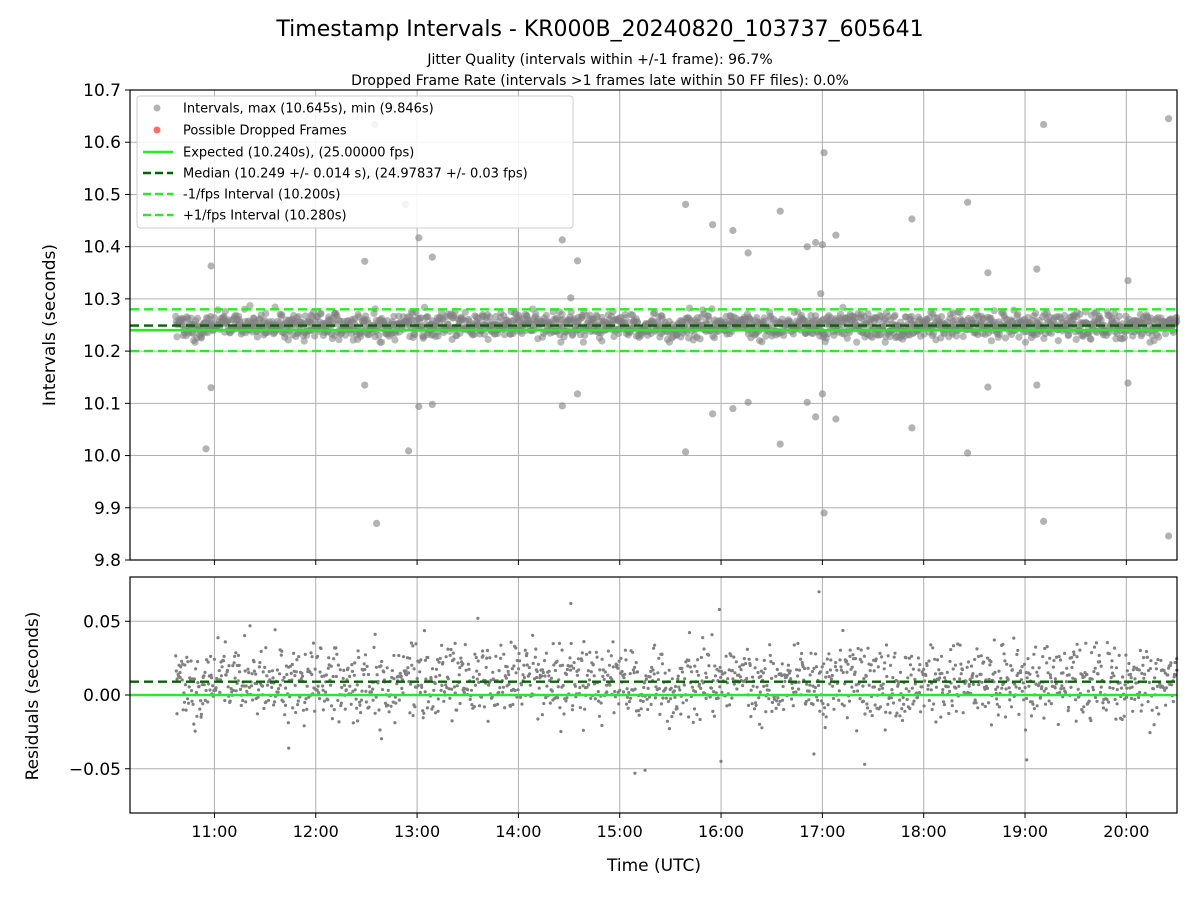 The height and width of the screenshot is (904, 1200). What do you see at coordinates (102, 143) in the screenshot?
I see `top-y-tick-label: 10.6` at bounding box center [102, 143].